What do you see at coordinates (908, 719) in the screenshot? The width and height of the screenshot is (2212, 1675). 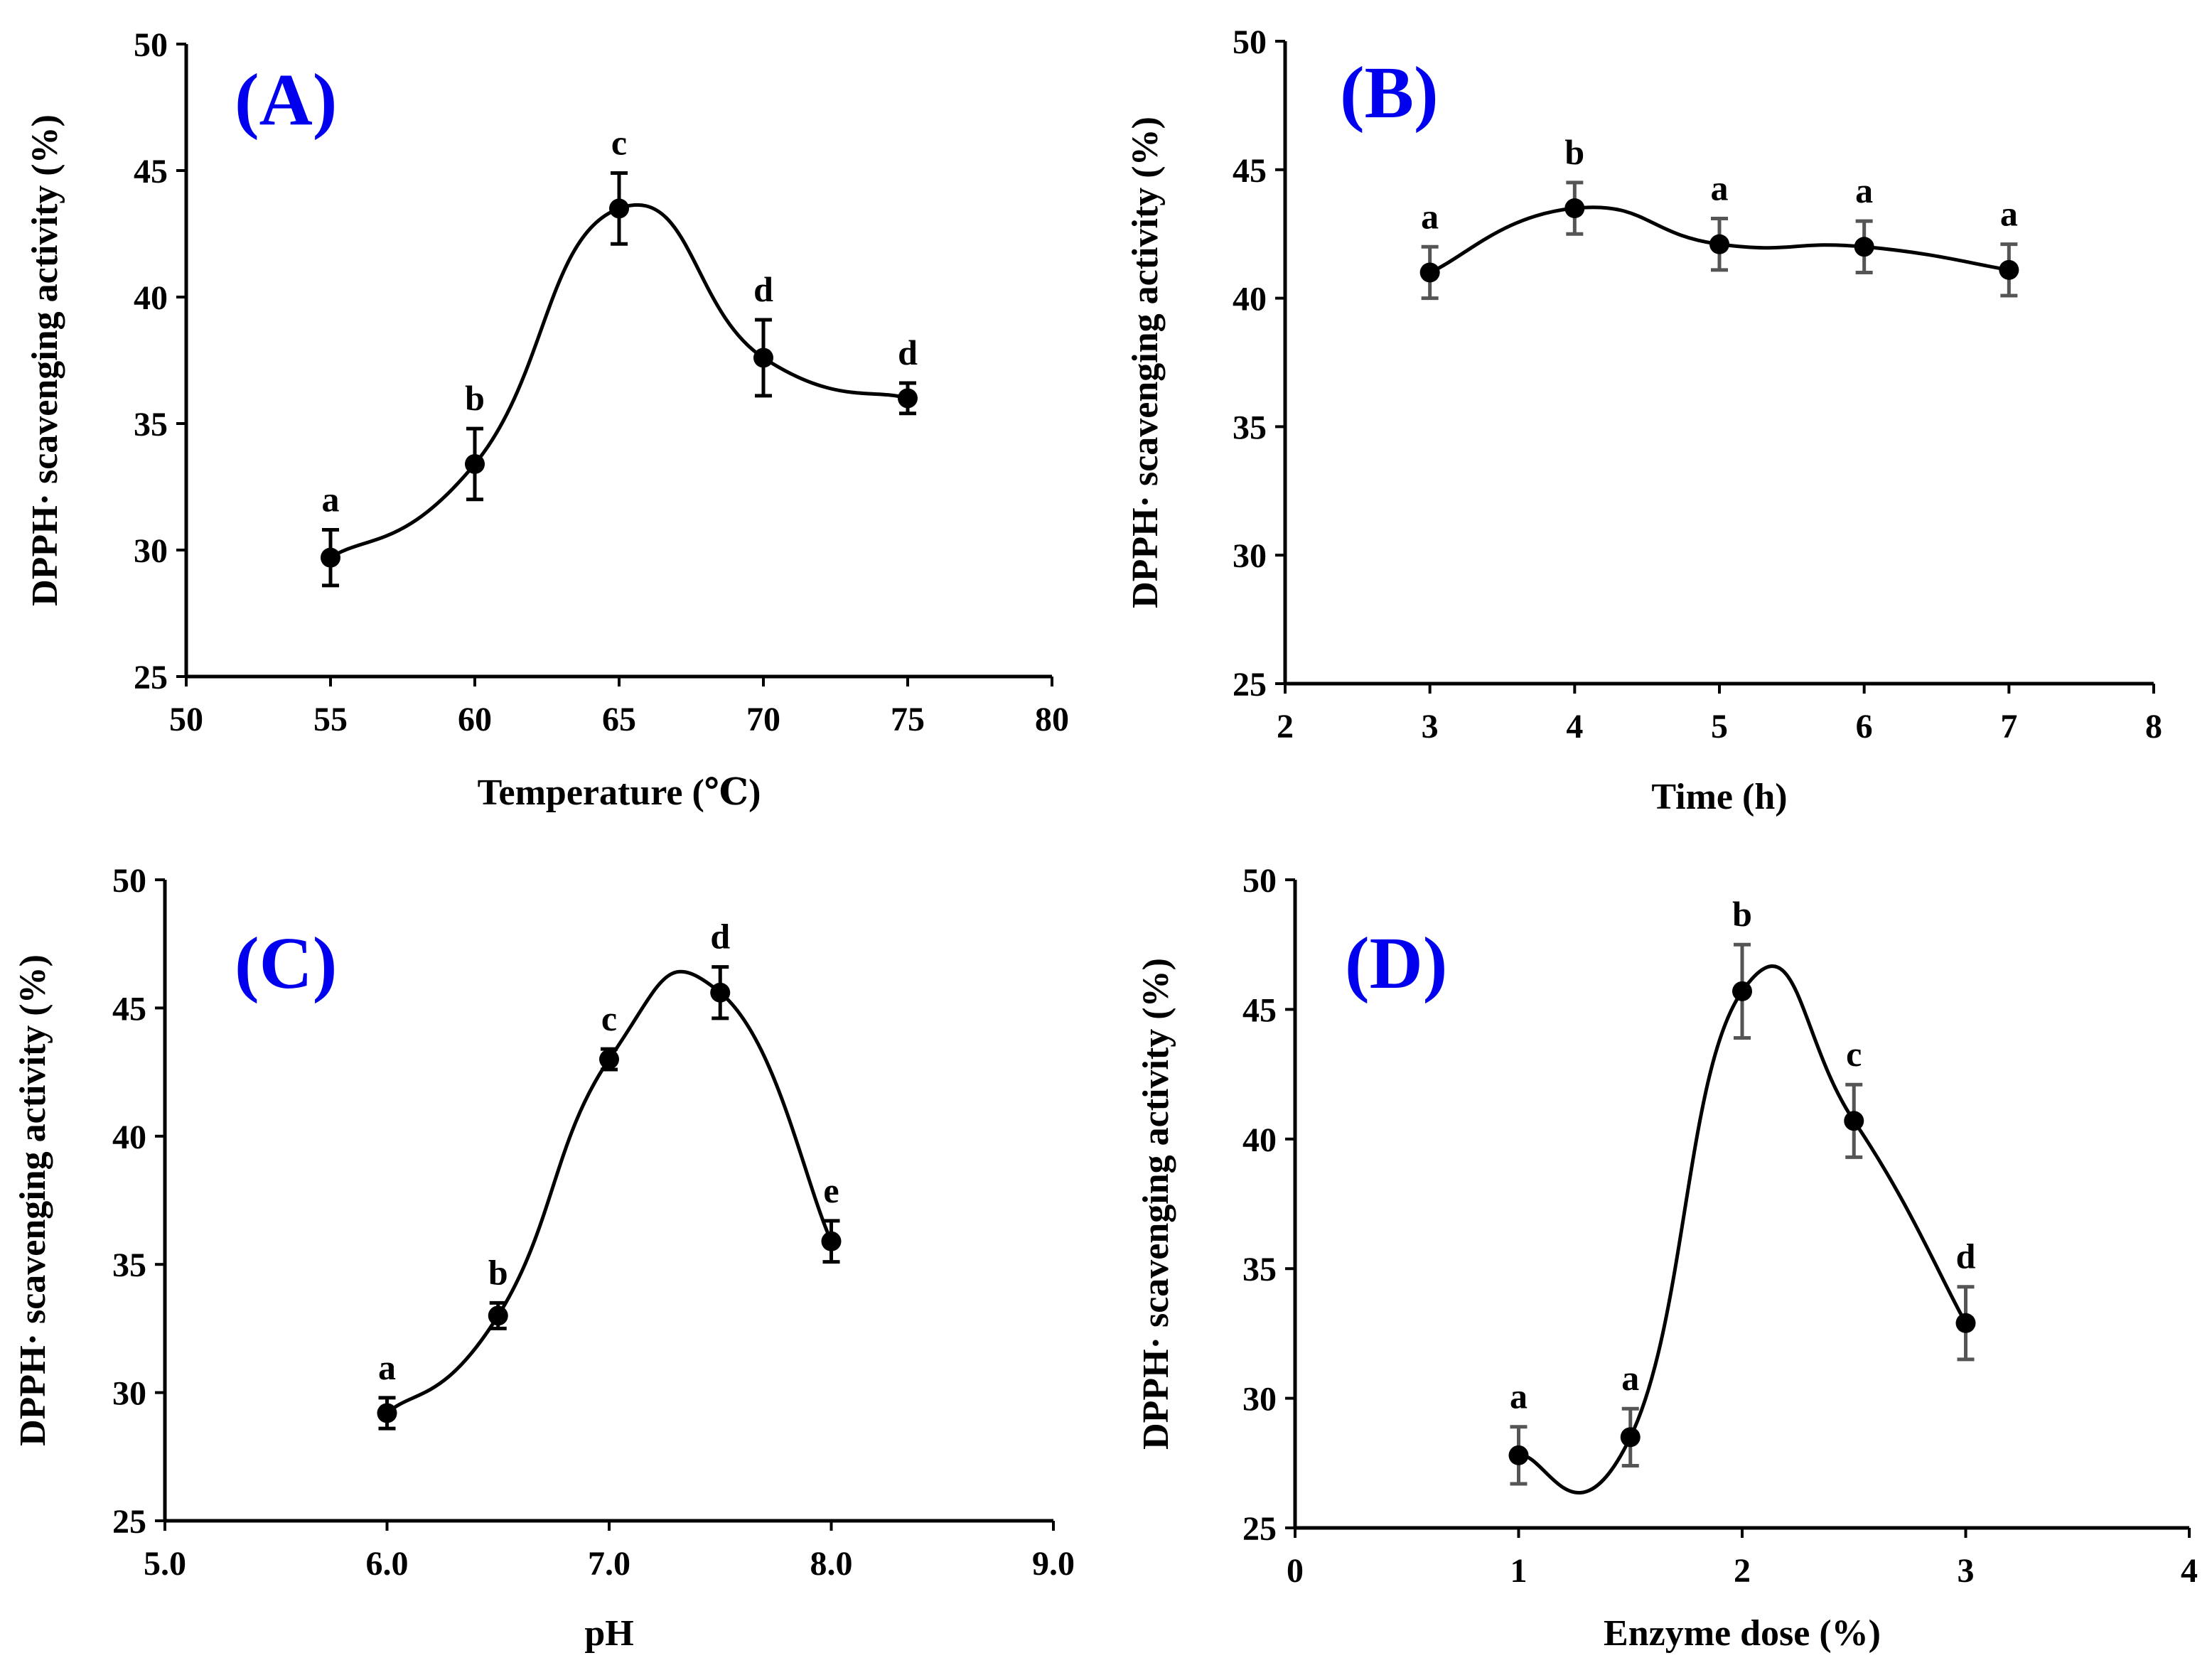 I see `x-tick-label: 75` at bounding box center [908, 719].